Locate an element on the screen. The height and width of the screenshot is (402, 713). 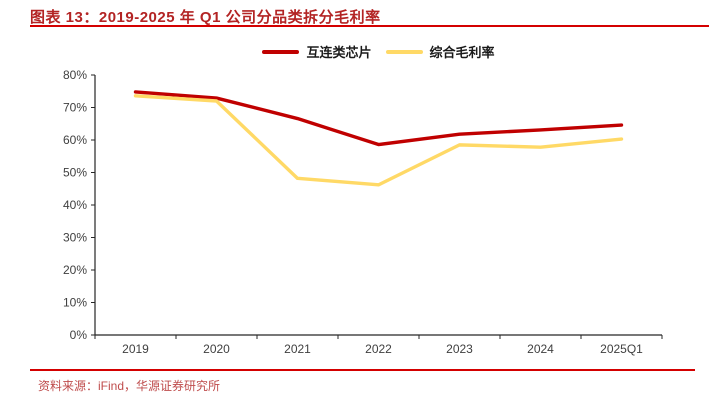
y-axis-tick-label: 30% is located at coordinates (75, 238).